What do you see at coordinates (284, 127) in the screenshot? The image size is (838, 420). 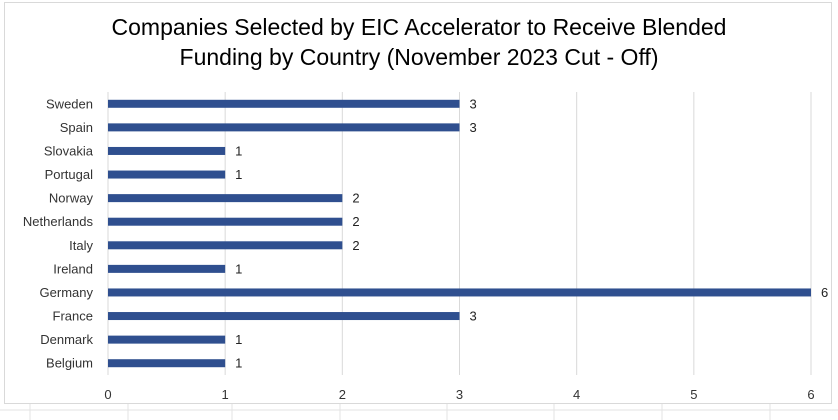 I see `bar-spain` at bounding box center [284, 127].